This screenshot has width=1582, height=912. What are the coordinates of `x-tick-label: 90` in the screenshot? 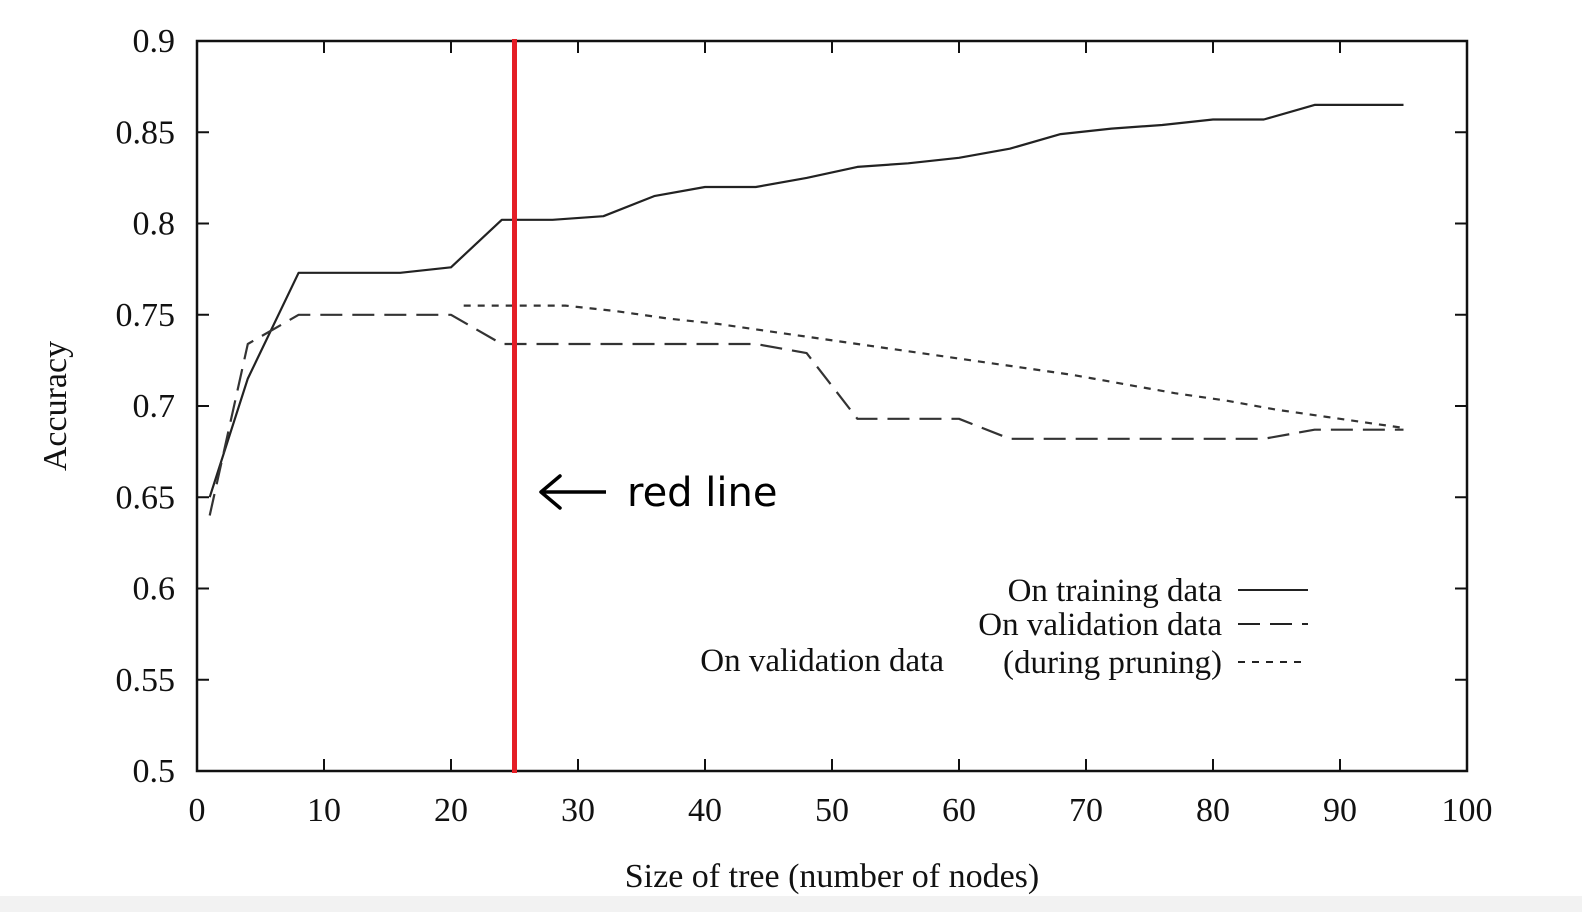 It's located at (1340, 810).